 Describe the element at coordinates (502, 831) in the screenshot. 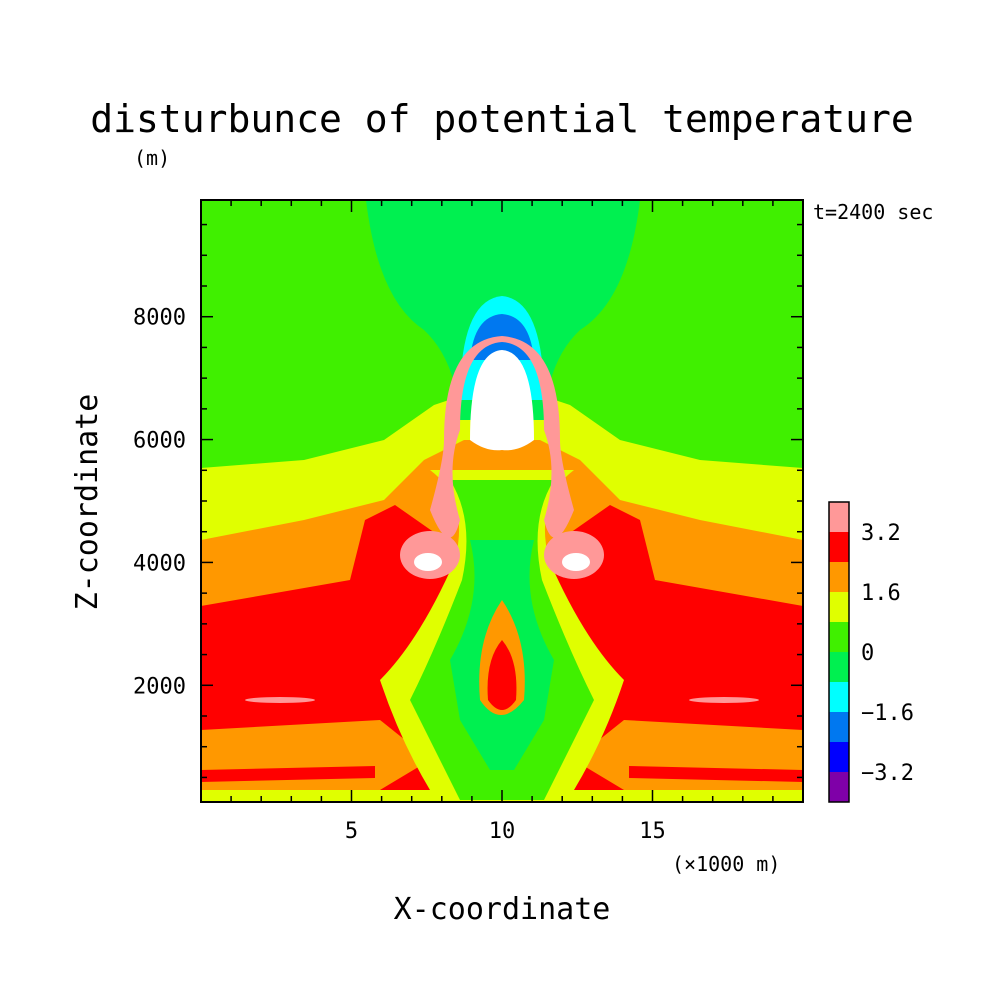

I see `x-tick-label: 10` at that location.